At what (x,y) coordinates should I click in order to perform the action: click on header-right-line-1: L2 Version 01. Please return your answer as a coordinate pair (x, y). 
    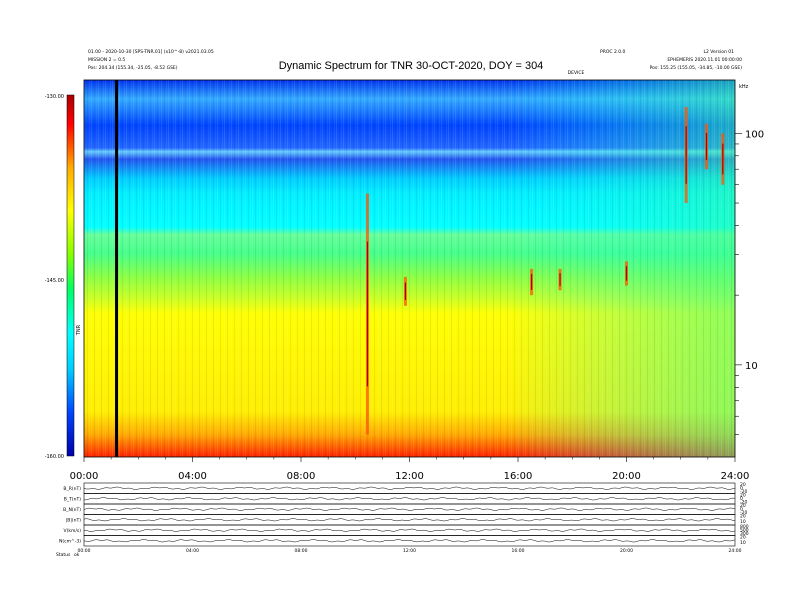
    Looking at the image, I should click on (718, 52).